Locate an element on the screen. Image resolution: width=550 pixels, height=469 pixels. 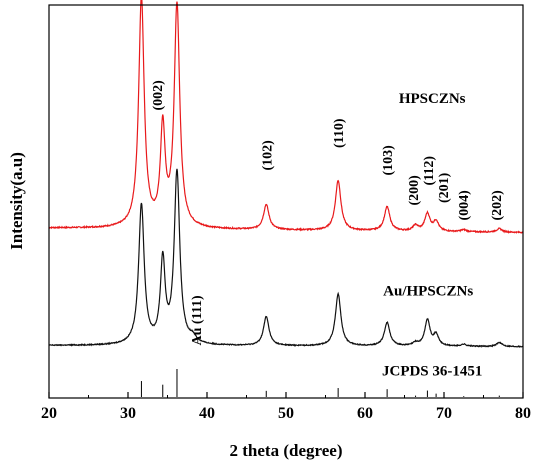
x-tick-label: 40 is located at coordinates (207, 413).